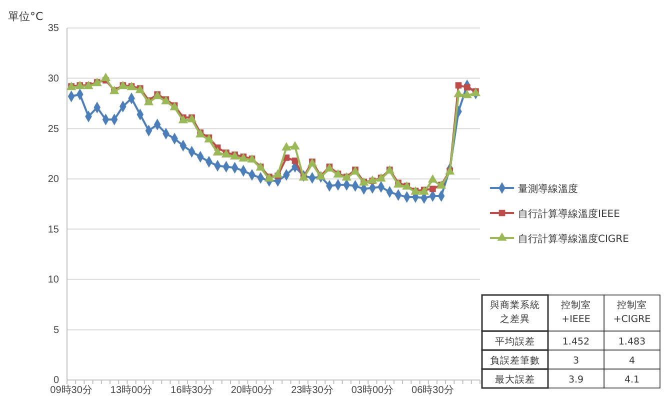  Describe the element at coordinates (632, 361) in the screenshot. I see `text: 4` at that location.